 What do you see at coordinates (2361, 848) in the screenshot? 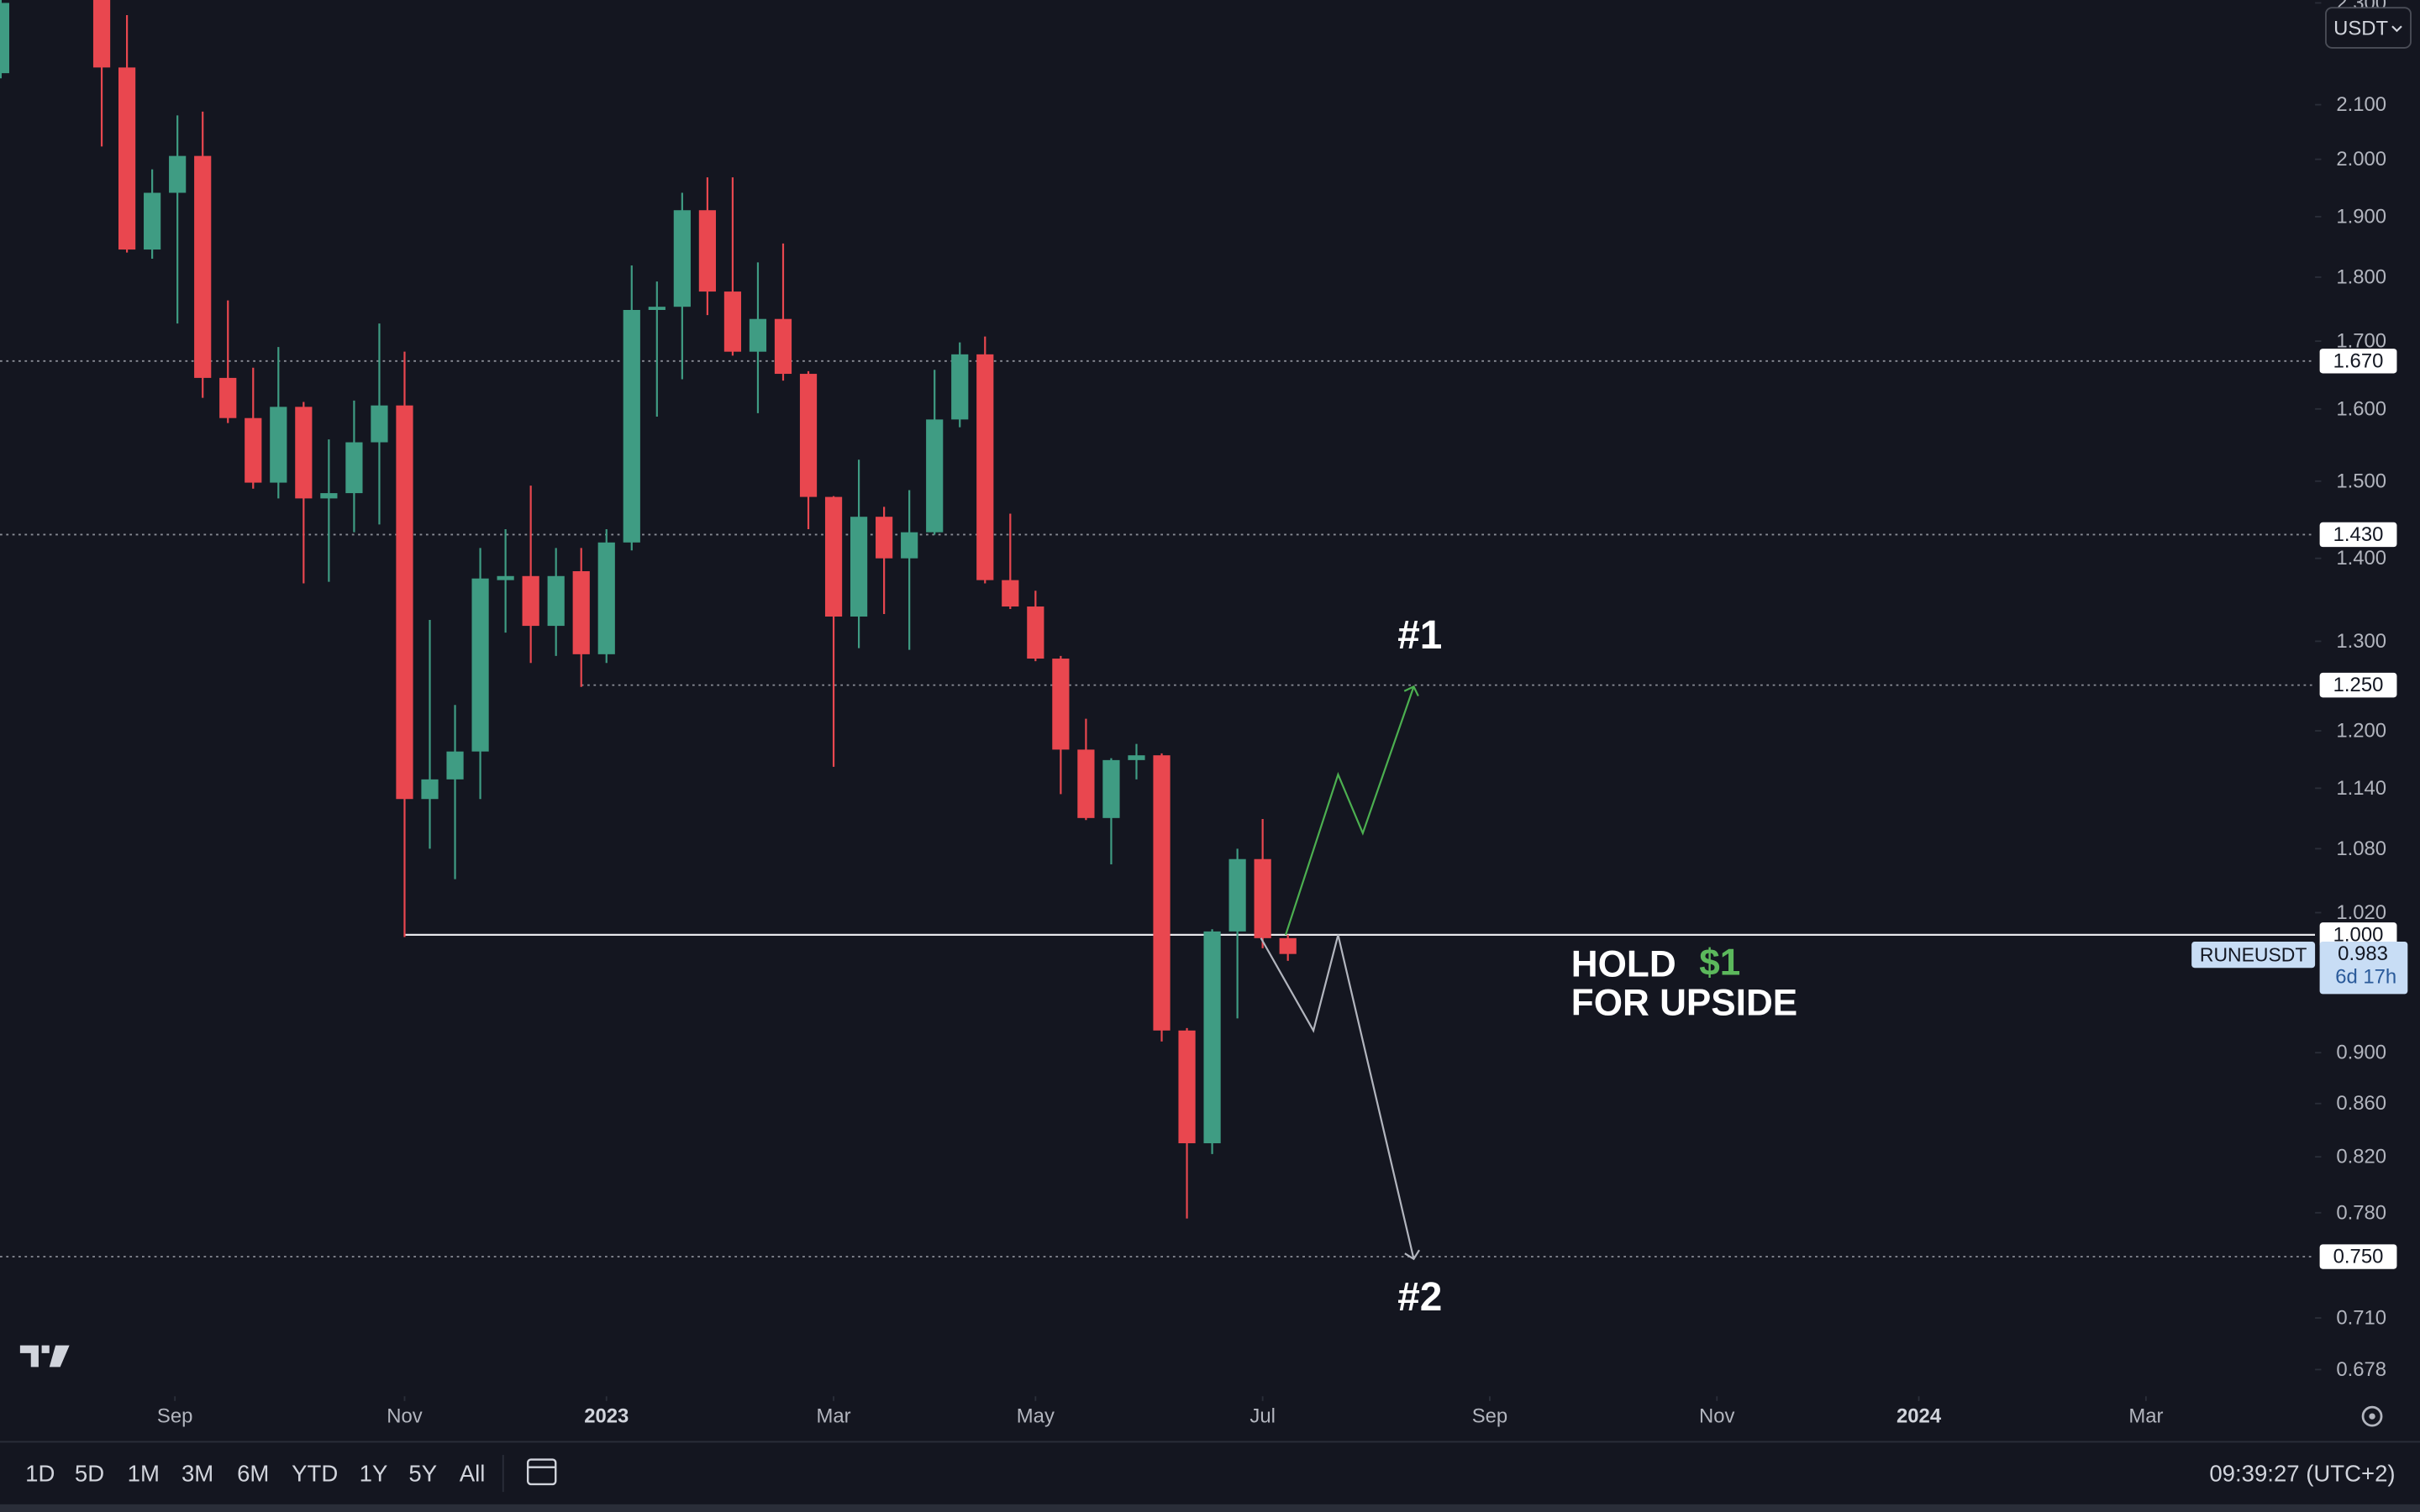
I see `y-tick-label: 1.080` at bounding box center [2361, 848].